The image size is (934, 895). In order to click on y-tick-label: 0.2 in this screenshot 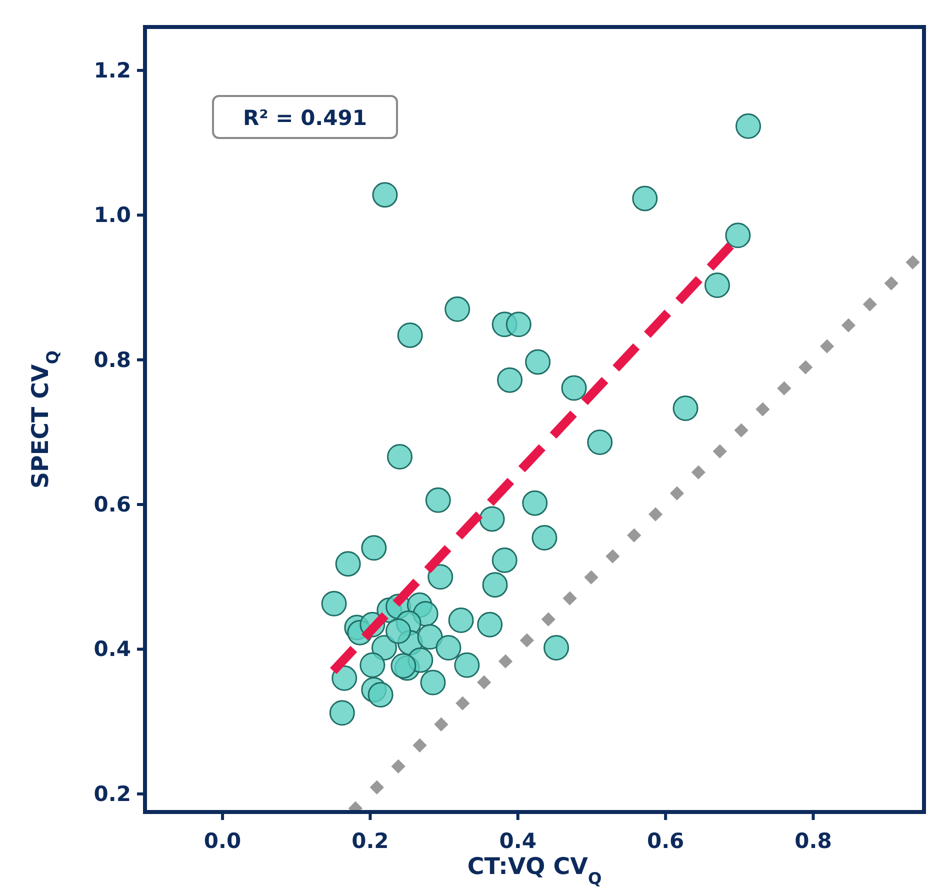, I will do `click(112, 794)`.